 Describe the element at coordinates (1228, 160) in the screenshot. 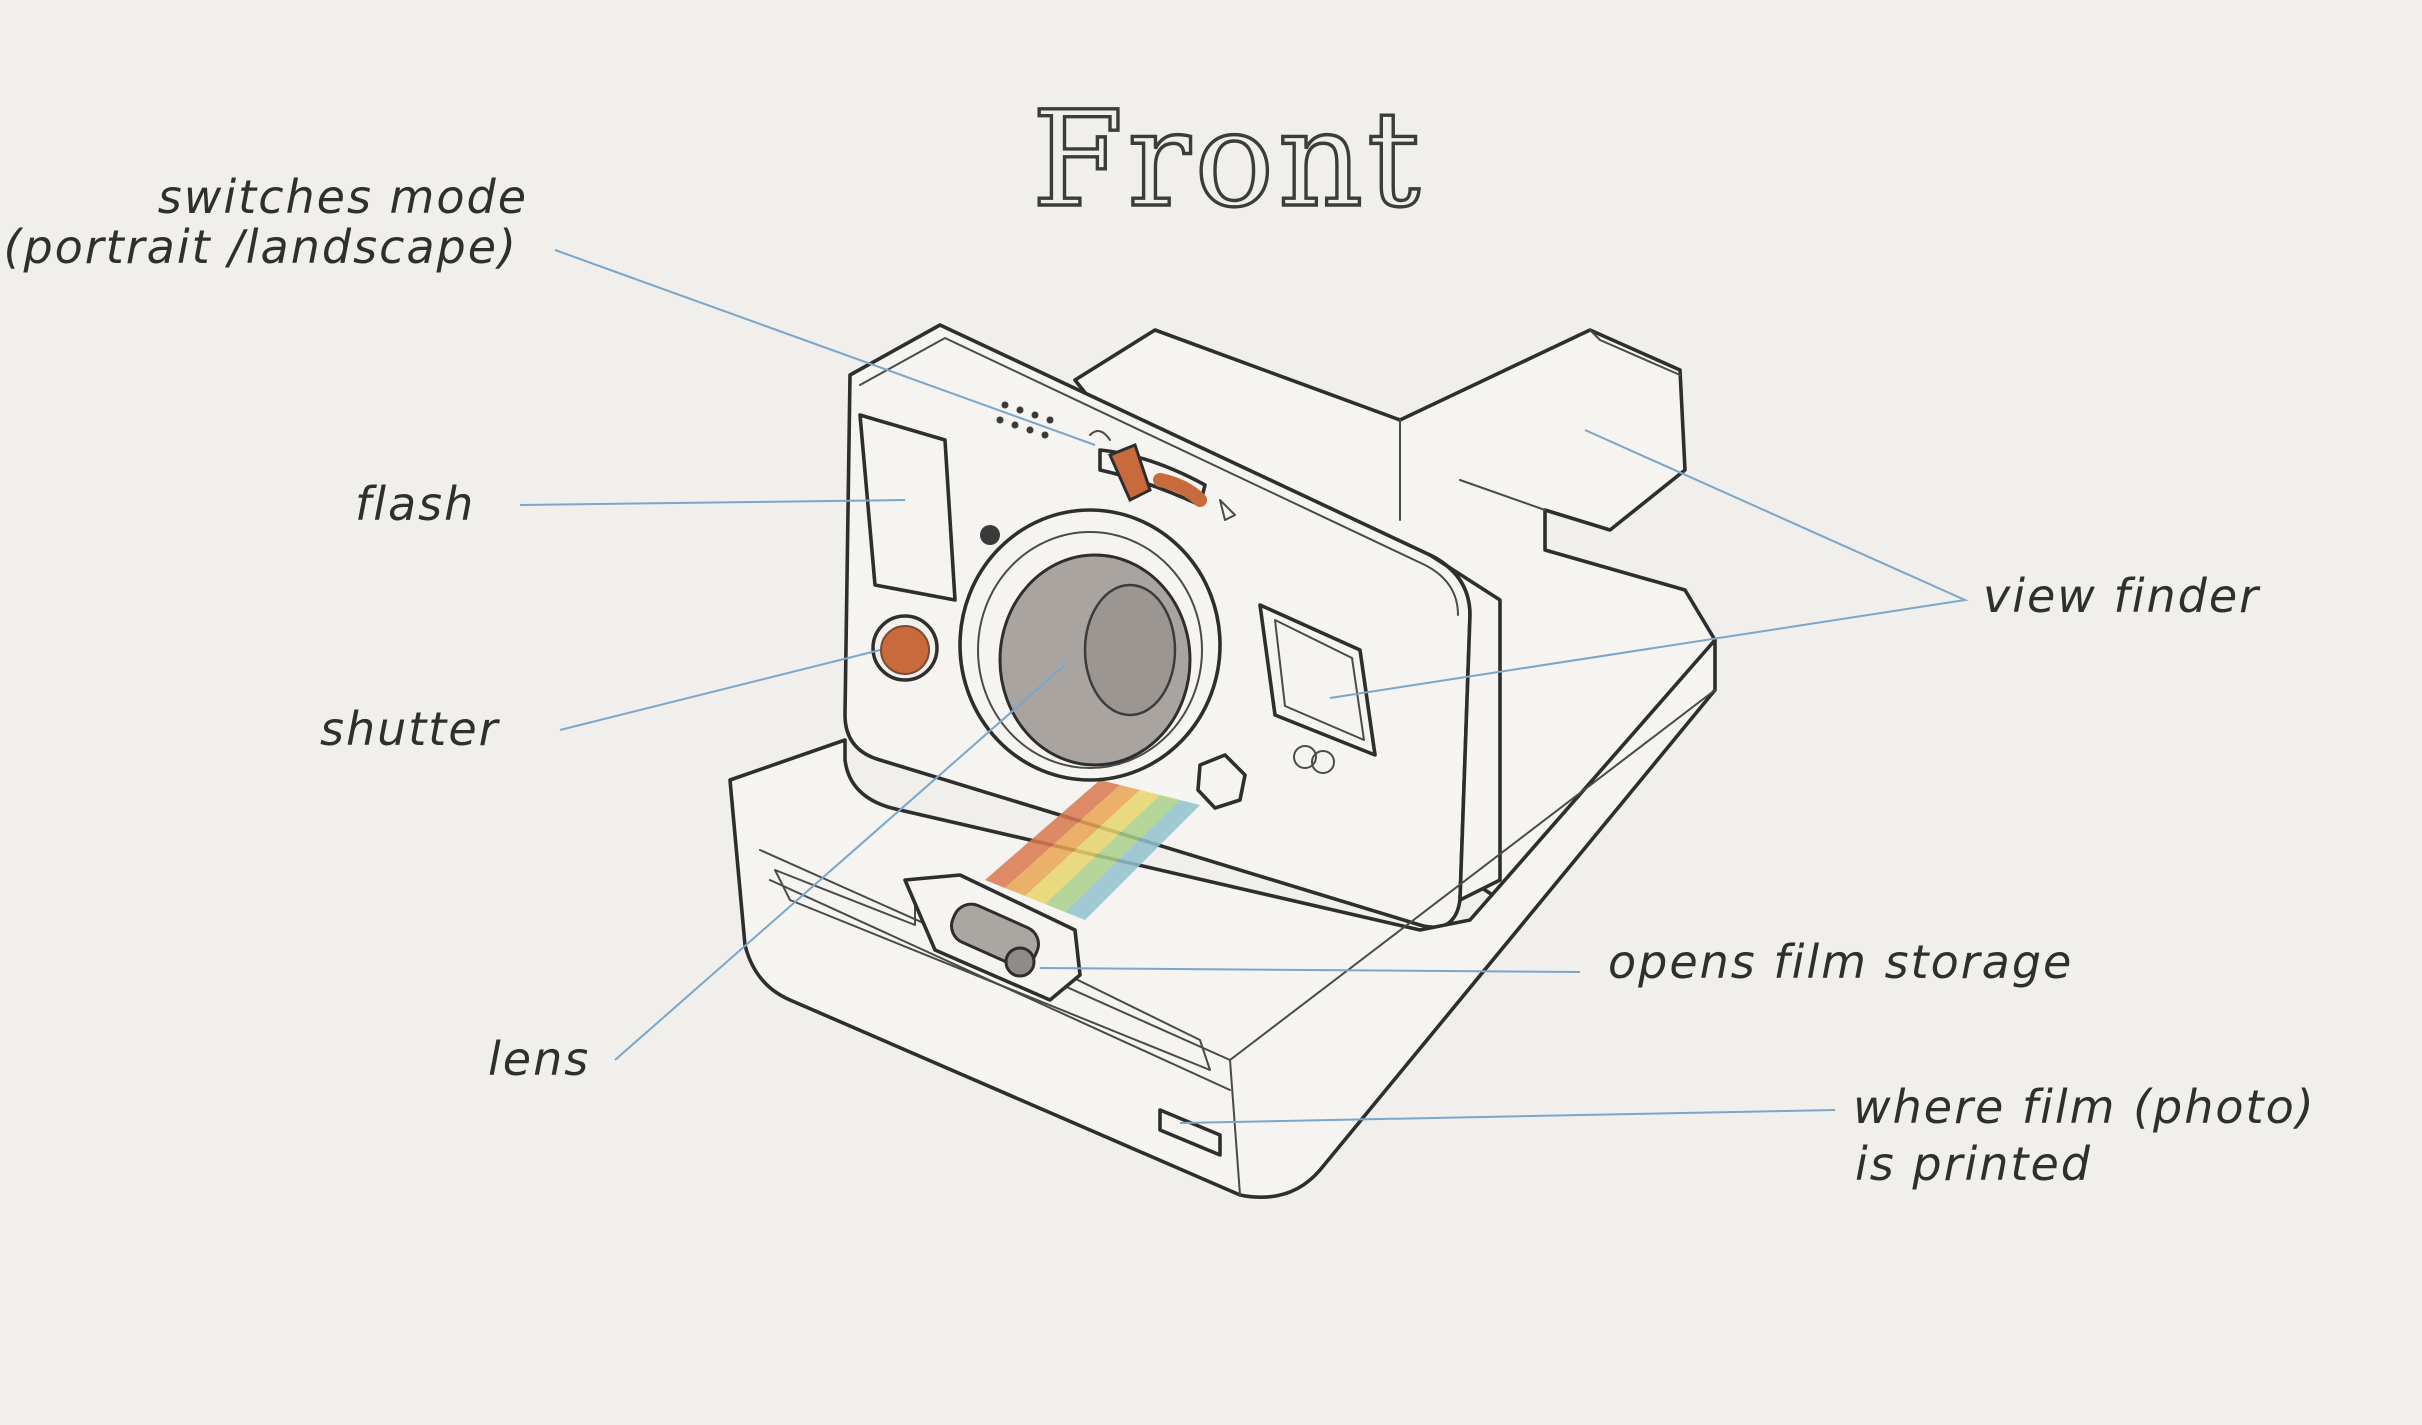

I see `diagram-title: Front` at that location.